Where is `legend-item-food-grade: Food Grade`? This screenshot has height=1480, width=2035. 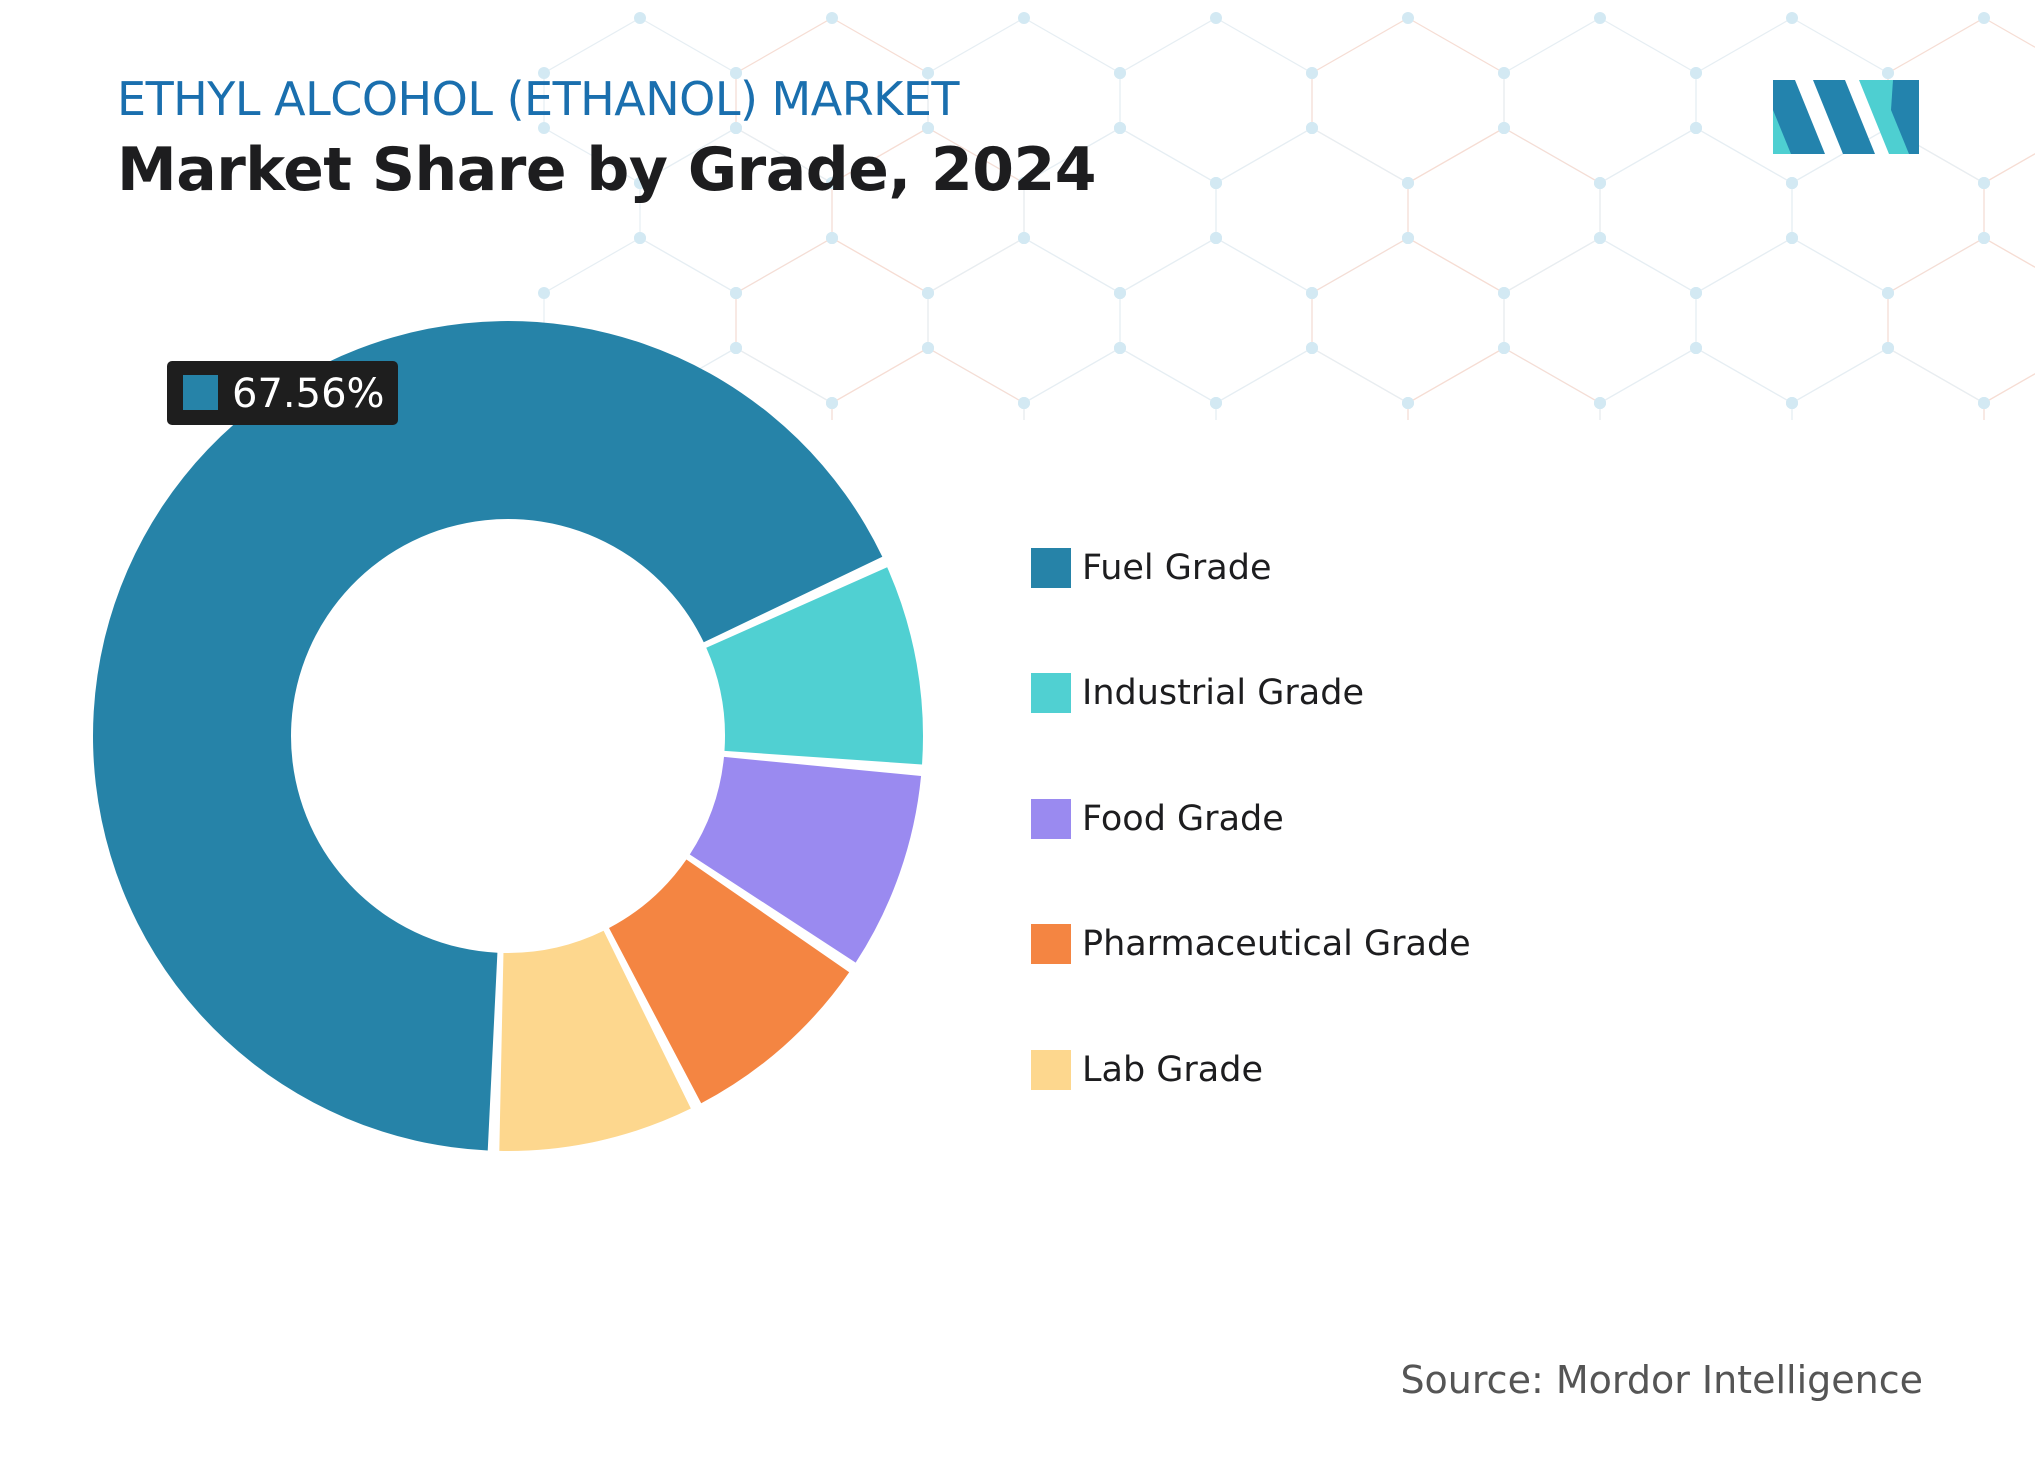
legend-item-food-grade: Food Grade is located at coordinates (1251, 819).